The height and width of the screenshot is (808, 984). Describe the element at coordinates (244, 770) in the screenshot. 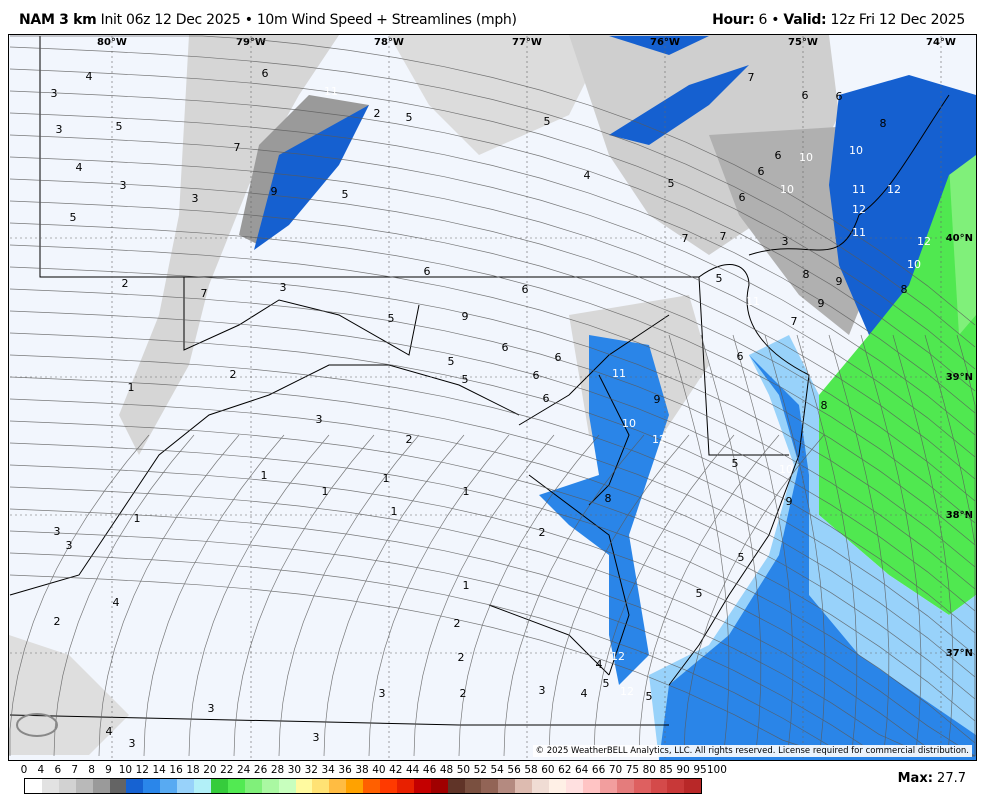

I see `colorbar-tick-label: 24` at that location.